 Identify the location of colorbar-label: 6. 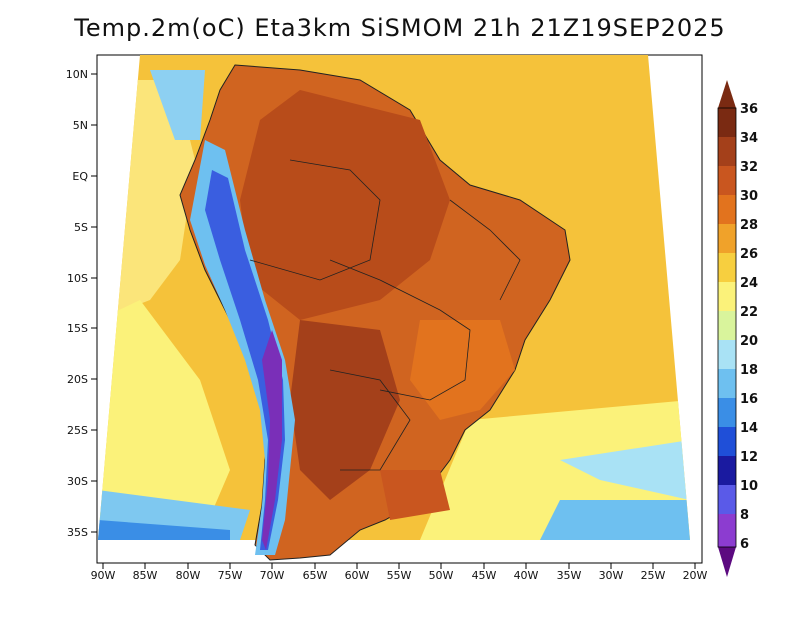
(744, 544).